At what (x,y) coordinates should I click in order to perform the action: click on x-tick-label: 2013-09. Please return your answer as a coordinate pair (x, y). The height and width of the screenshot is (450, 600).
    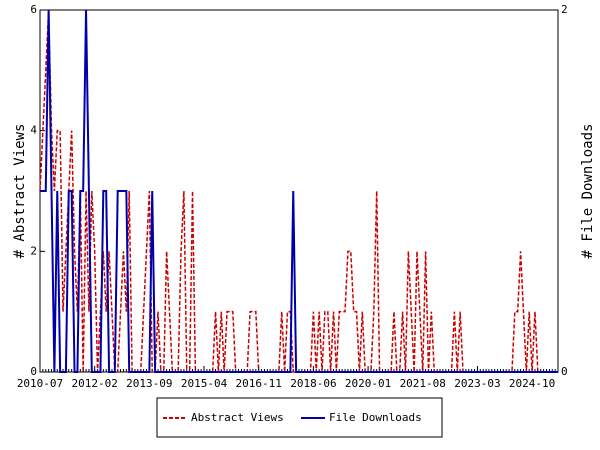
    Looking at the image, I should click on (149, 383).